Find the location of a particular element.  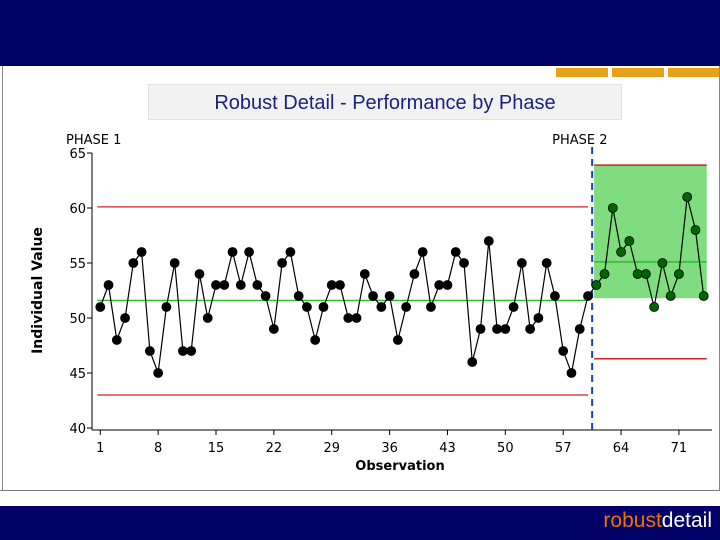

footer-bar: robustdetail is located at coordinates (360, 523).